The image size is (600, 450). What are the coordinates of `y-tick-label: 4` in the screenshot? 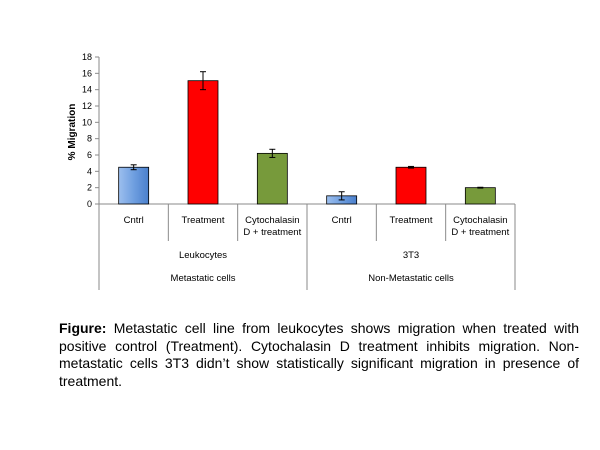 It's located at (89, 171).